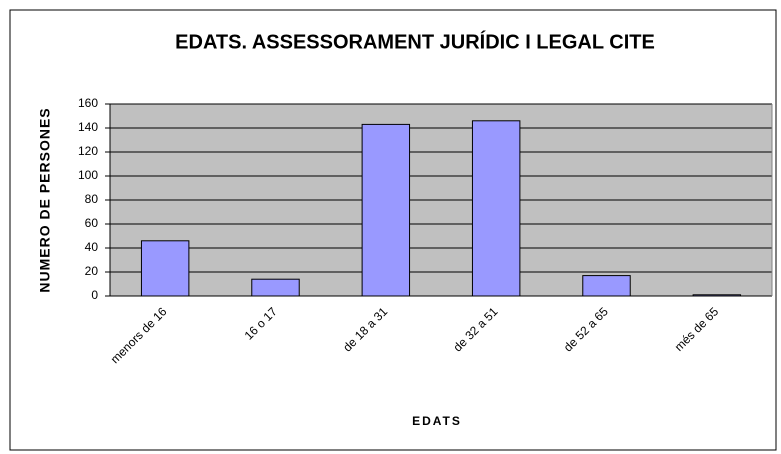 This screenshot has height=454, width=781. What do you see at coordinates (88, 151) in the screenshot?
I see `y-tick-label: 120` at bounding box center [88, 151].